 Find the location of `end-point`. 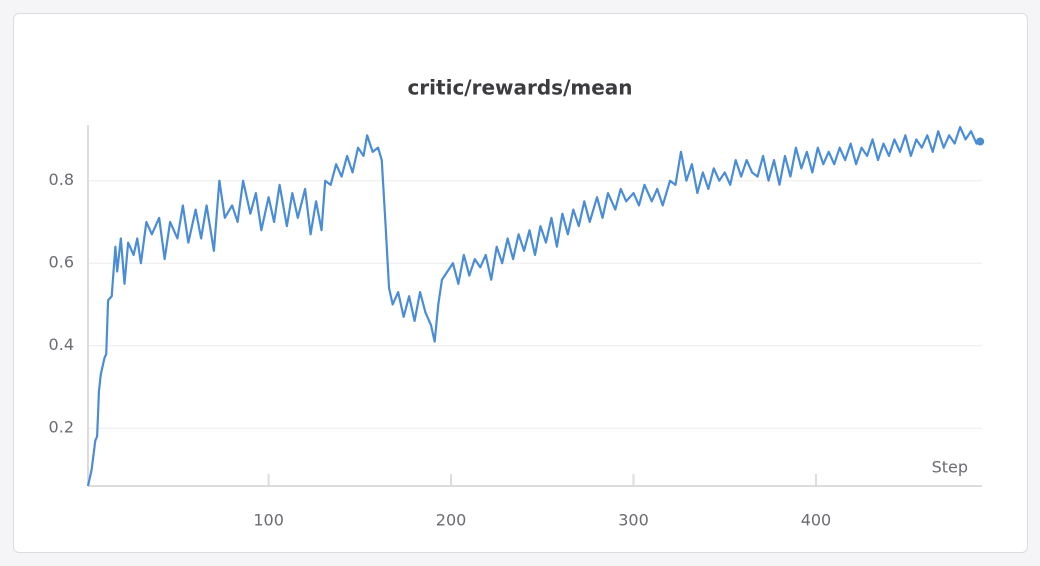

end-point is located at coordinates (980, 141).